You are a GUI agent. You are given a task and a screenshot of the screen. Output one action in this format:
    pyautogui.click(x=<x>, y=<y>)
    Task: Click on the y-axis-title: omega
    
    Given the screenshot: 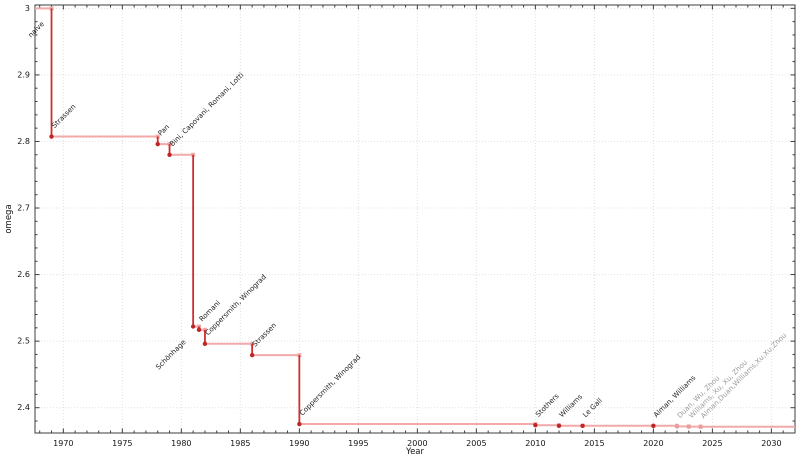 What is the action you would take?
    pyautogui.click(x=9, y=218)
    